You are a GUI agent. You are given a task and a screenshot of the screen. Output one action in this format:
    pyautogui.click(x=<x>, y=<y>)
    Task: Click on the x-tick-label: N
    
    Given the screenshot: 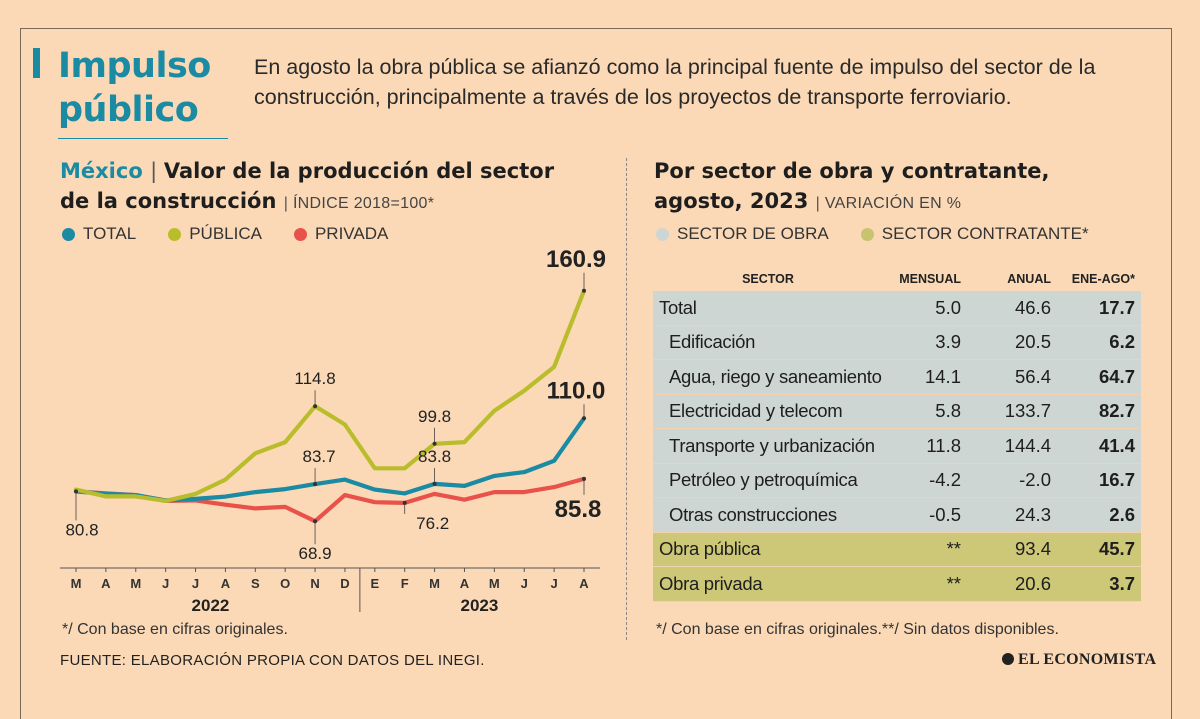 What is the action you would take?
    pyautogui.click(x=314, y=583)
    